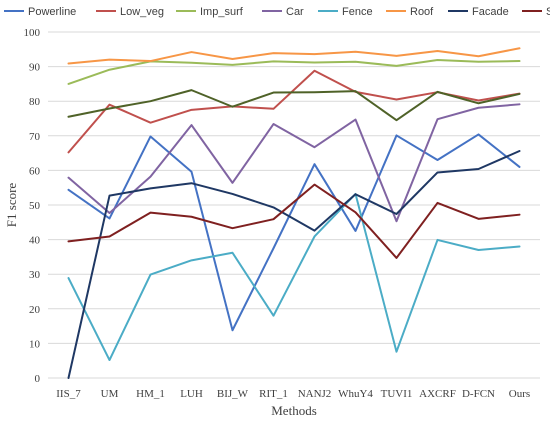 The height and width of the screenshot is (421, 550). What do you see at coordinates (35, 241) in the screenshot?
I see `y-tick-label: 40` at bounding box center [35, 241].